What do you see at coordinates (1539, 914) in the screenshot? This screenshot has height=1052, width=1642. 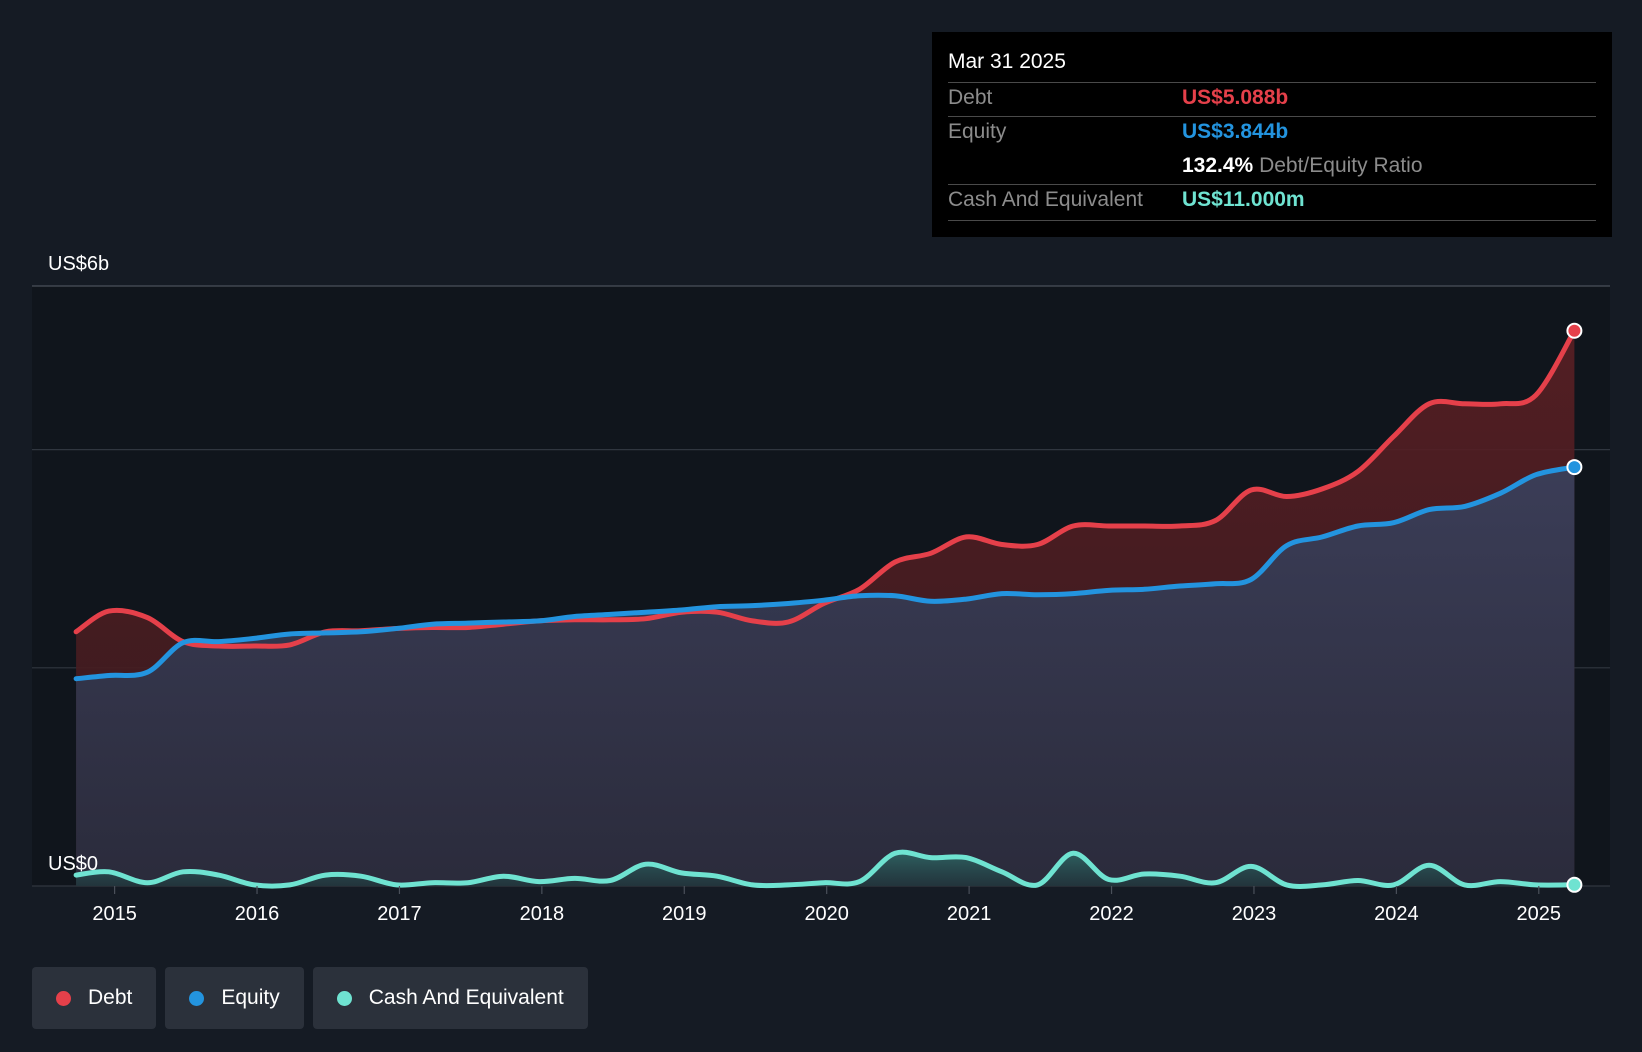 I see `x-tick-label: 2025` at bounding box center [1539, 914].